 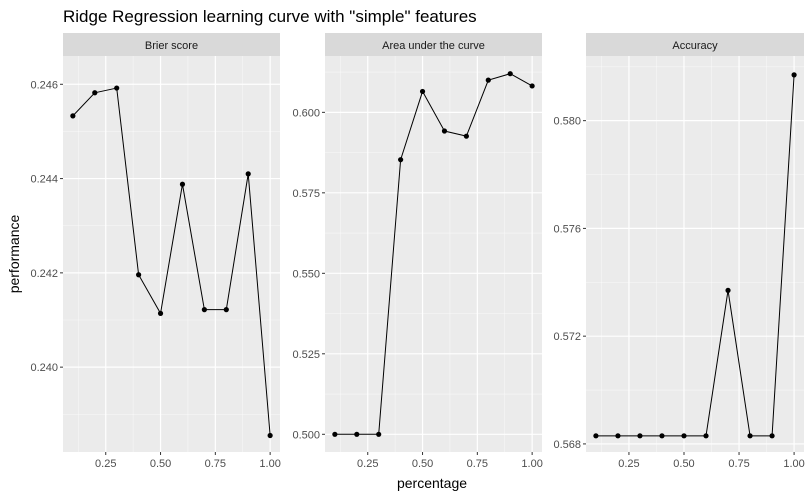 I want to click on y-tick-label: 0.568, so click(x=567, y=445).